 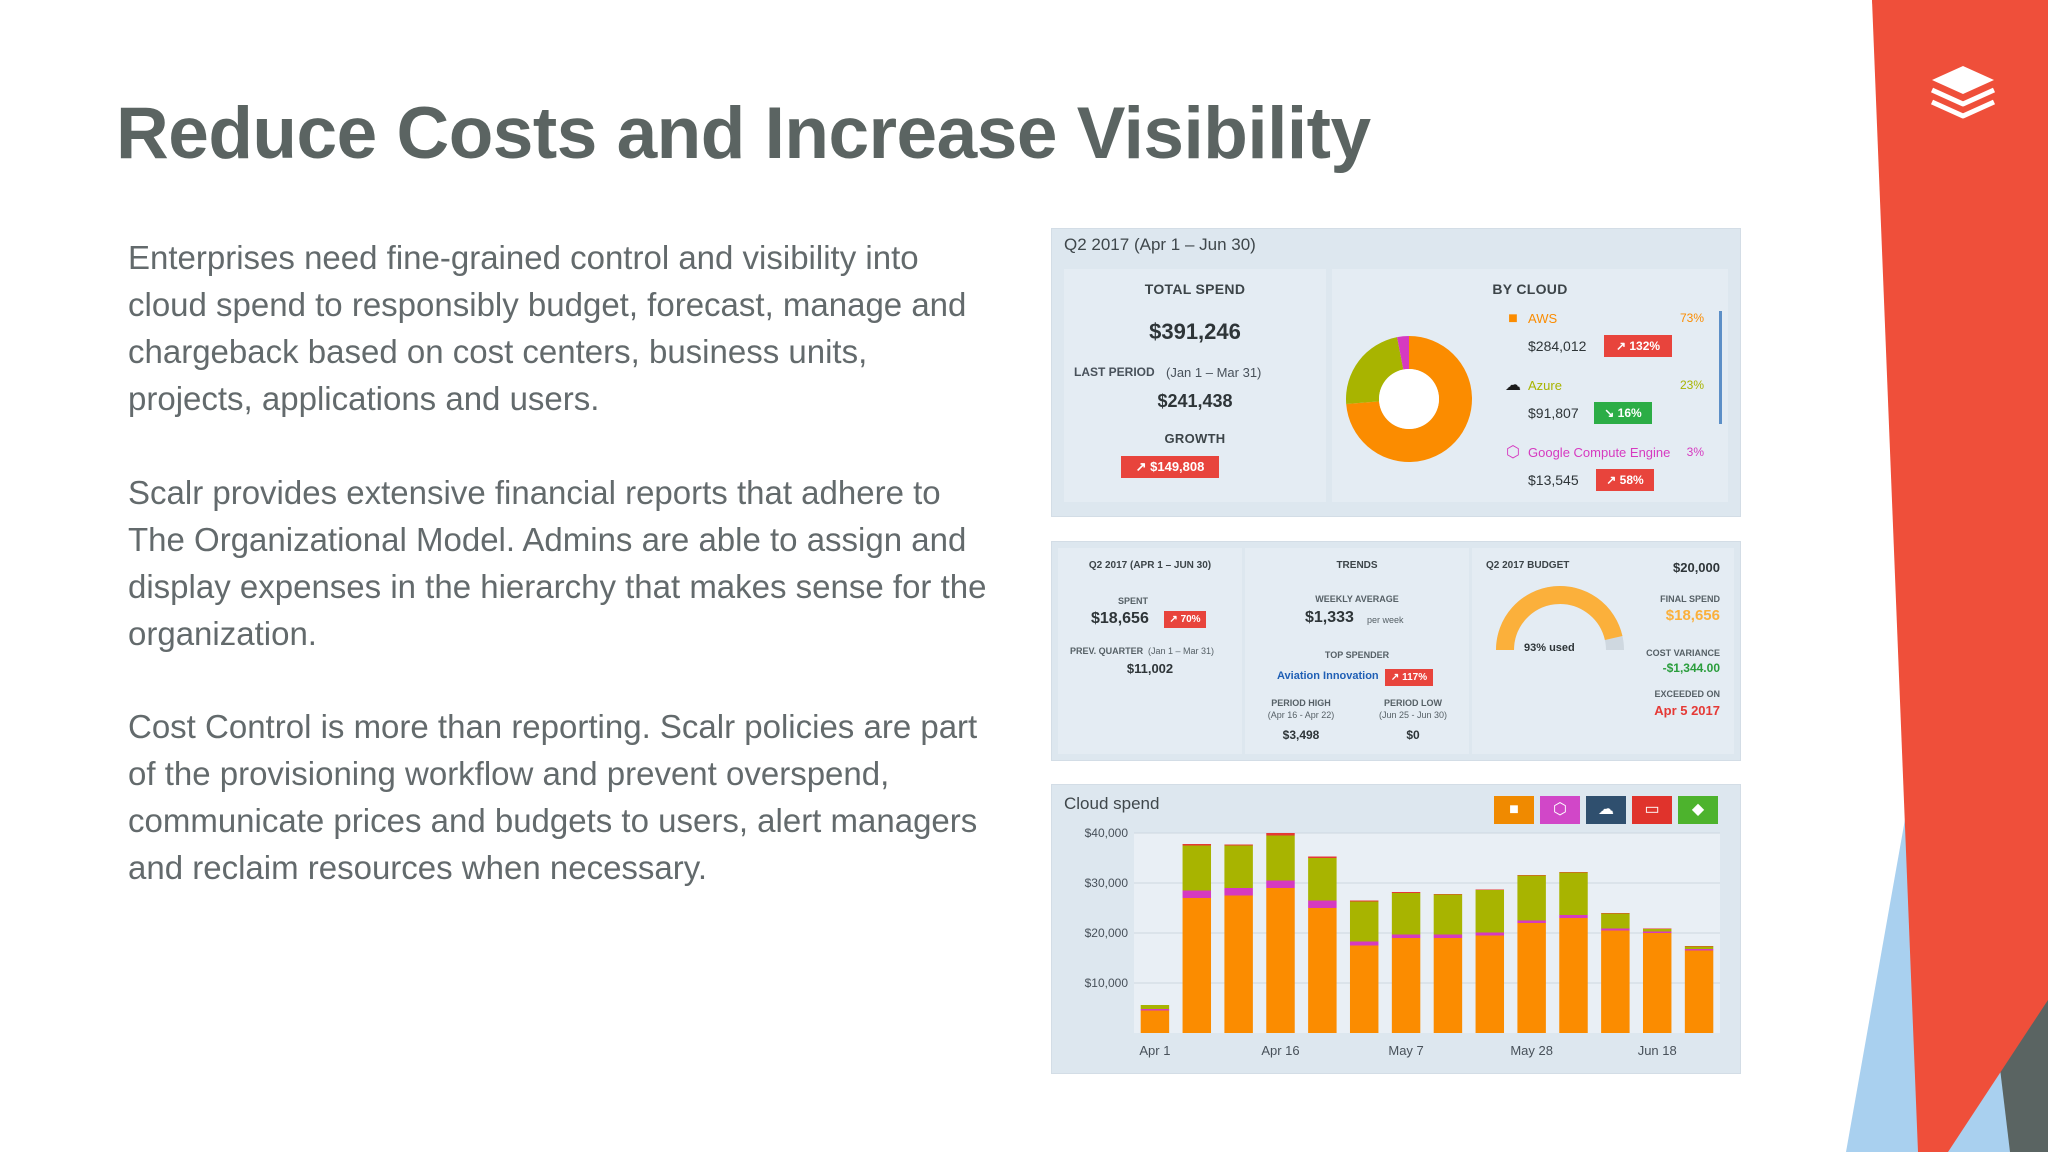 I want to click on legend-toggle-private-cloud-icon: ▭, so click(x=1652, y=810).